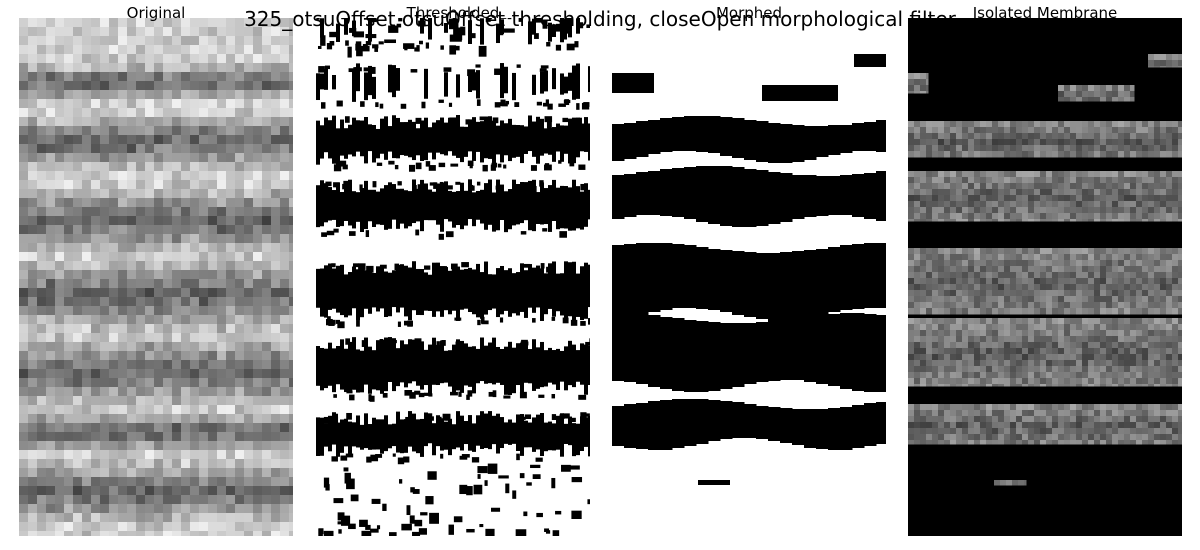 This screenshot has height=550, width=1200. Describe the element at coordinates (1045, 13) in the screenshot. I see `panel-title-isolated-membrane: Isolated Membrane` at that location.